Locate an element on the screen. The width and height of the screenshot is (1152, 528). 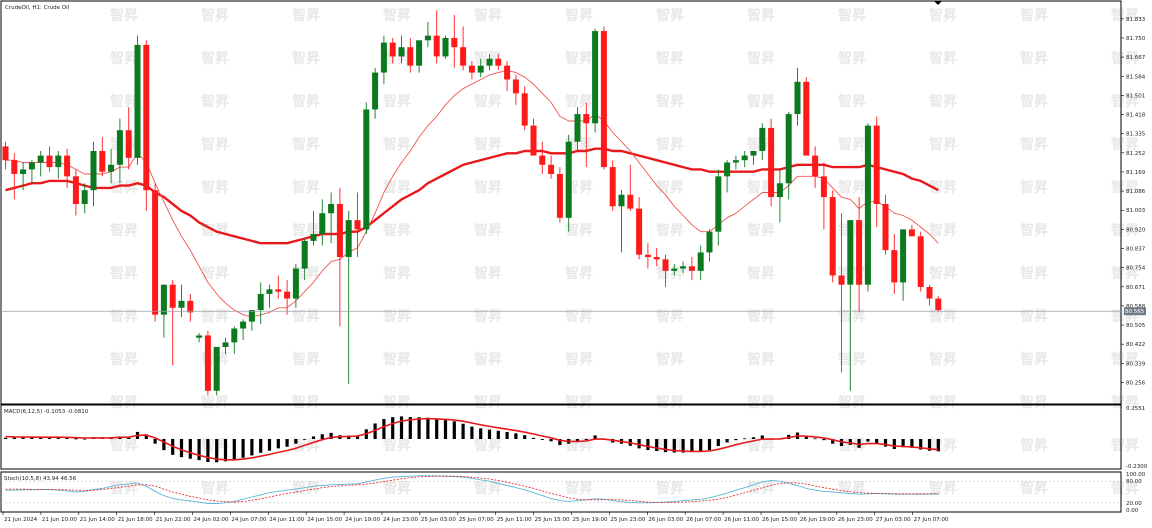
price-tick-label: 81.252 is located at coordinates (1135, 154).